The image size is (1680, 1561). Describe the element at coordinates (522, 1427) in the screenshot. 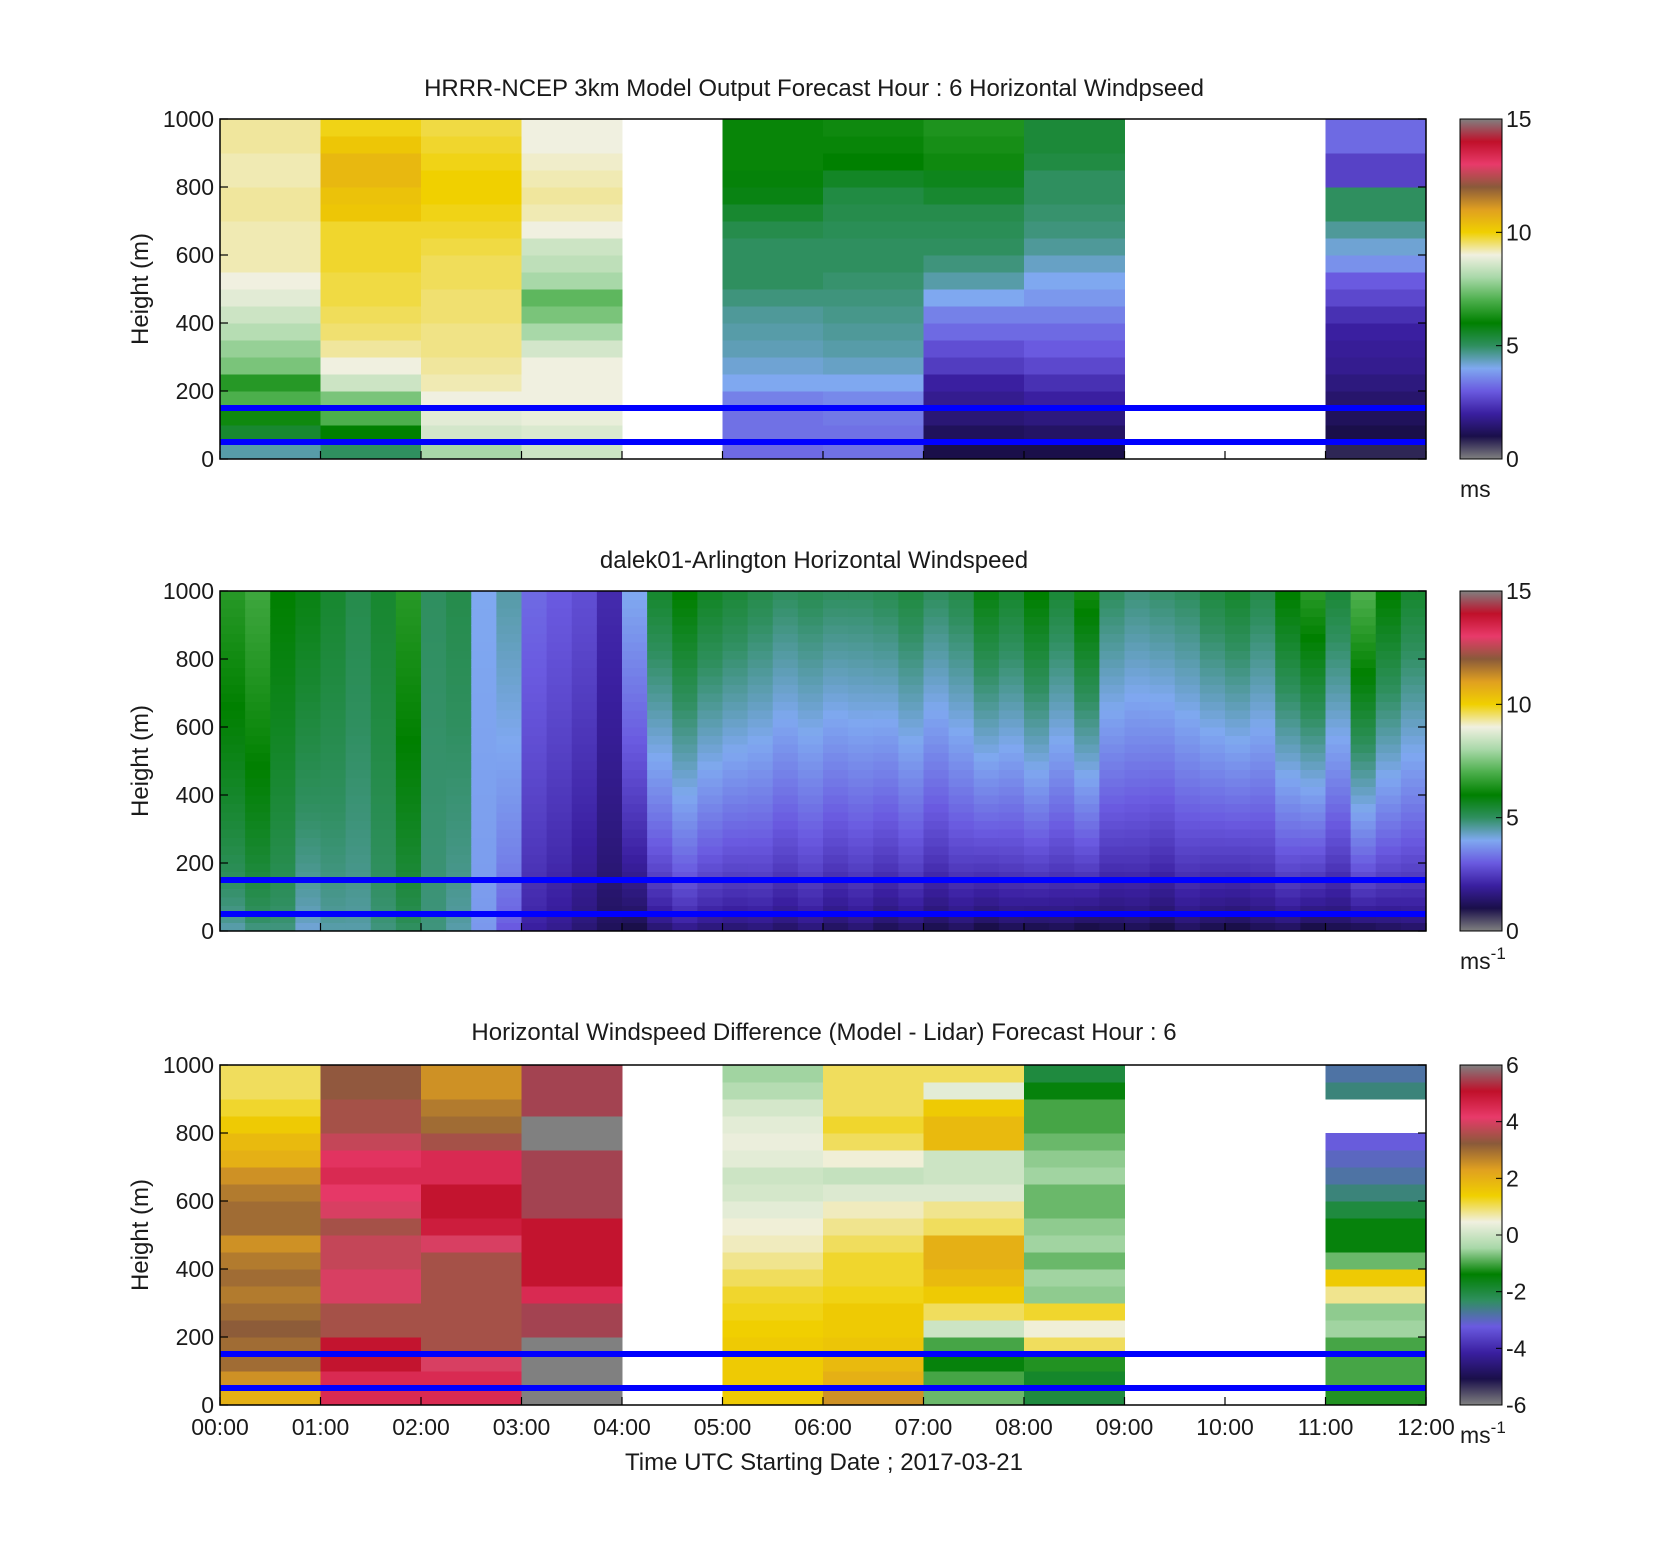

I see `x-tick-label: 03:00` at that location.